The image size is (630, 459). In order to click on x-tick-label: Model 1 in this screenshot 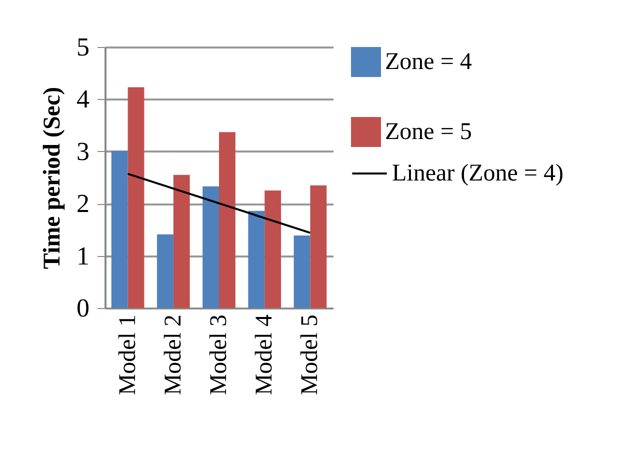, I will do `click(127, 355)`.